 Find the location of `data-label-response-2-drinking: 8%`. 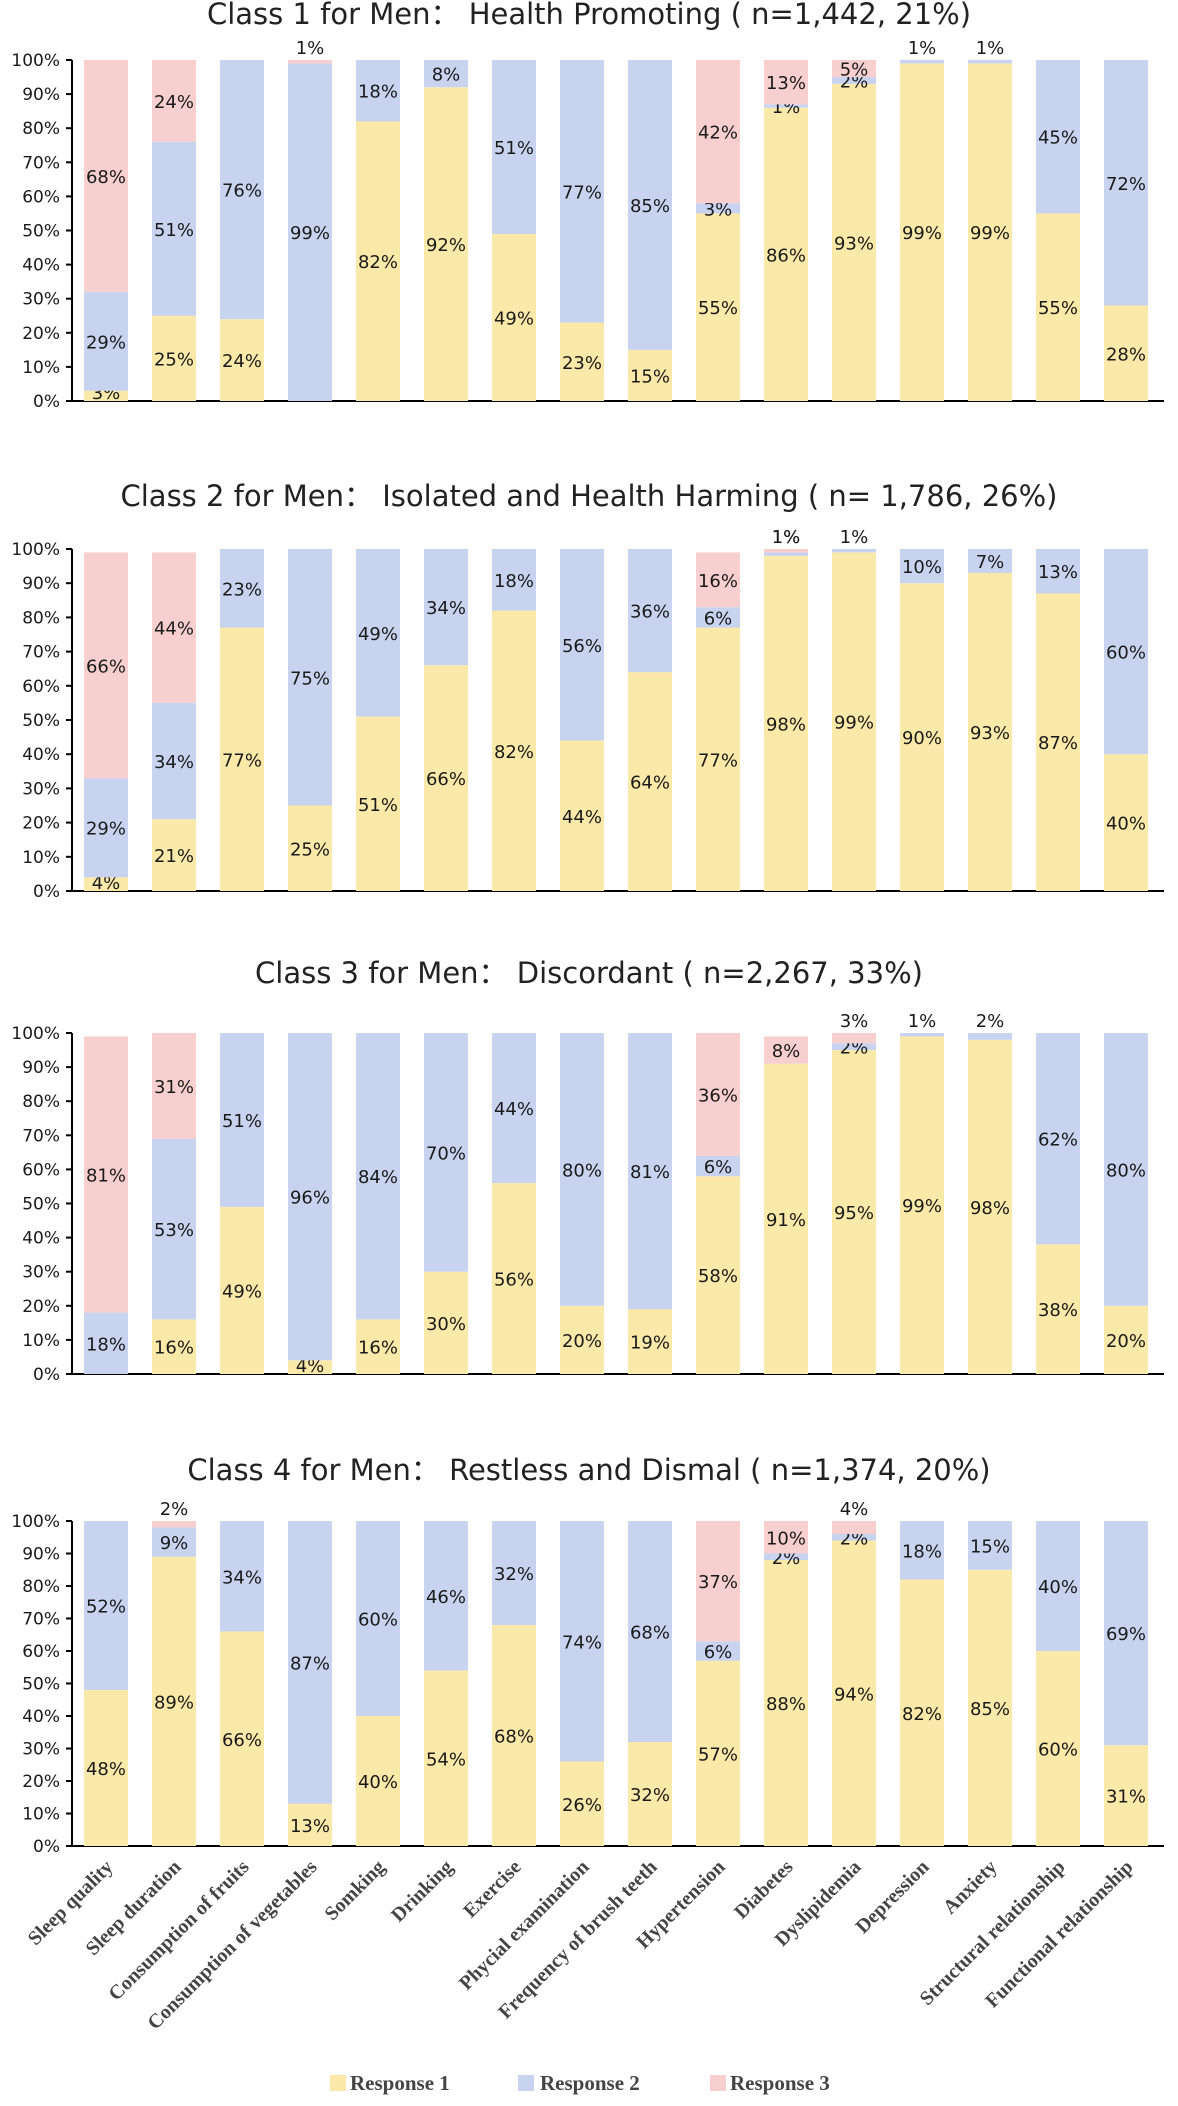

data-label-response-2-drinking: 8% is located at coordinates (446, 75).